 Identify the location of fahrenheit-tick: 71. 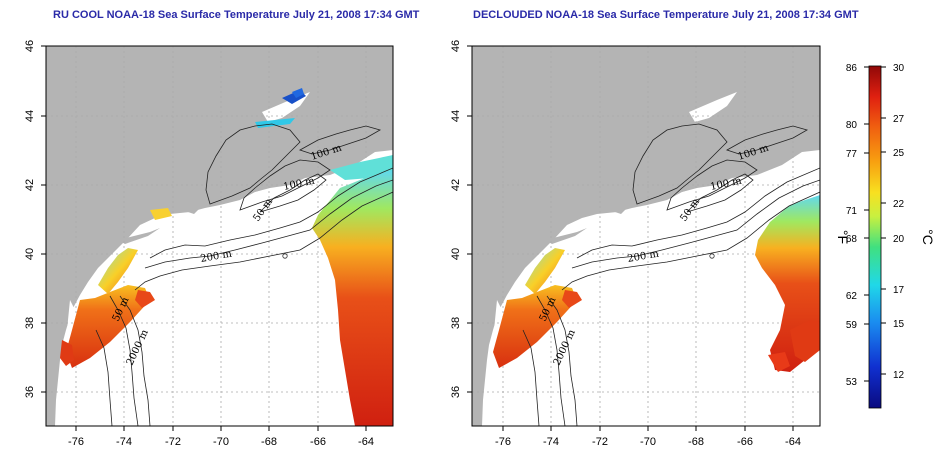
(852, 211).